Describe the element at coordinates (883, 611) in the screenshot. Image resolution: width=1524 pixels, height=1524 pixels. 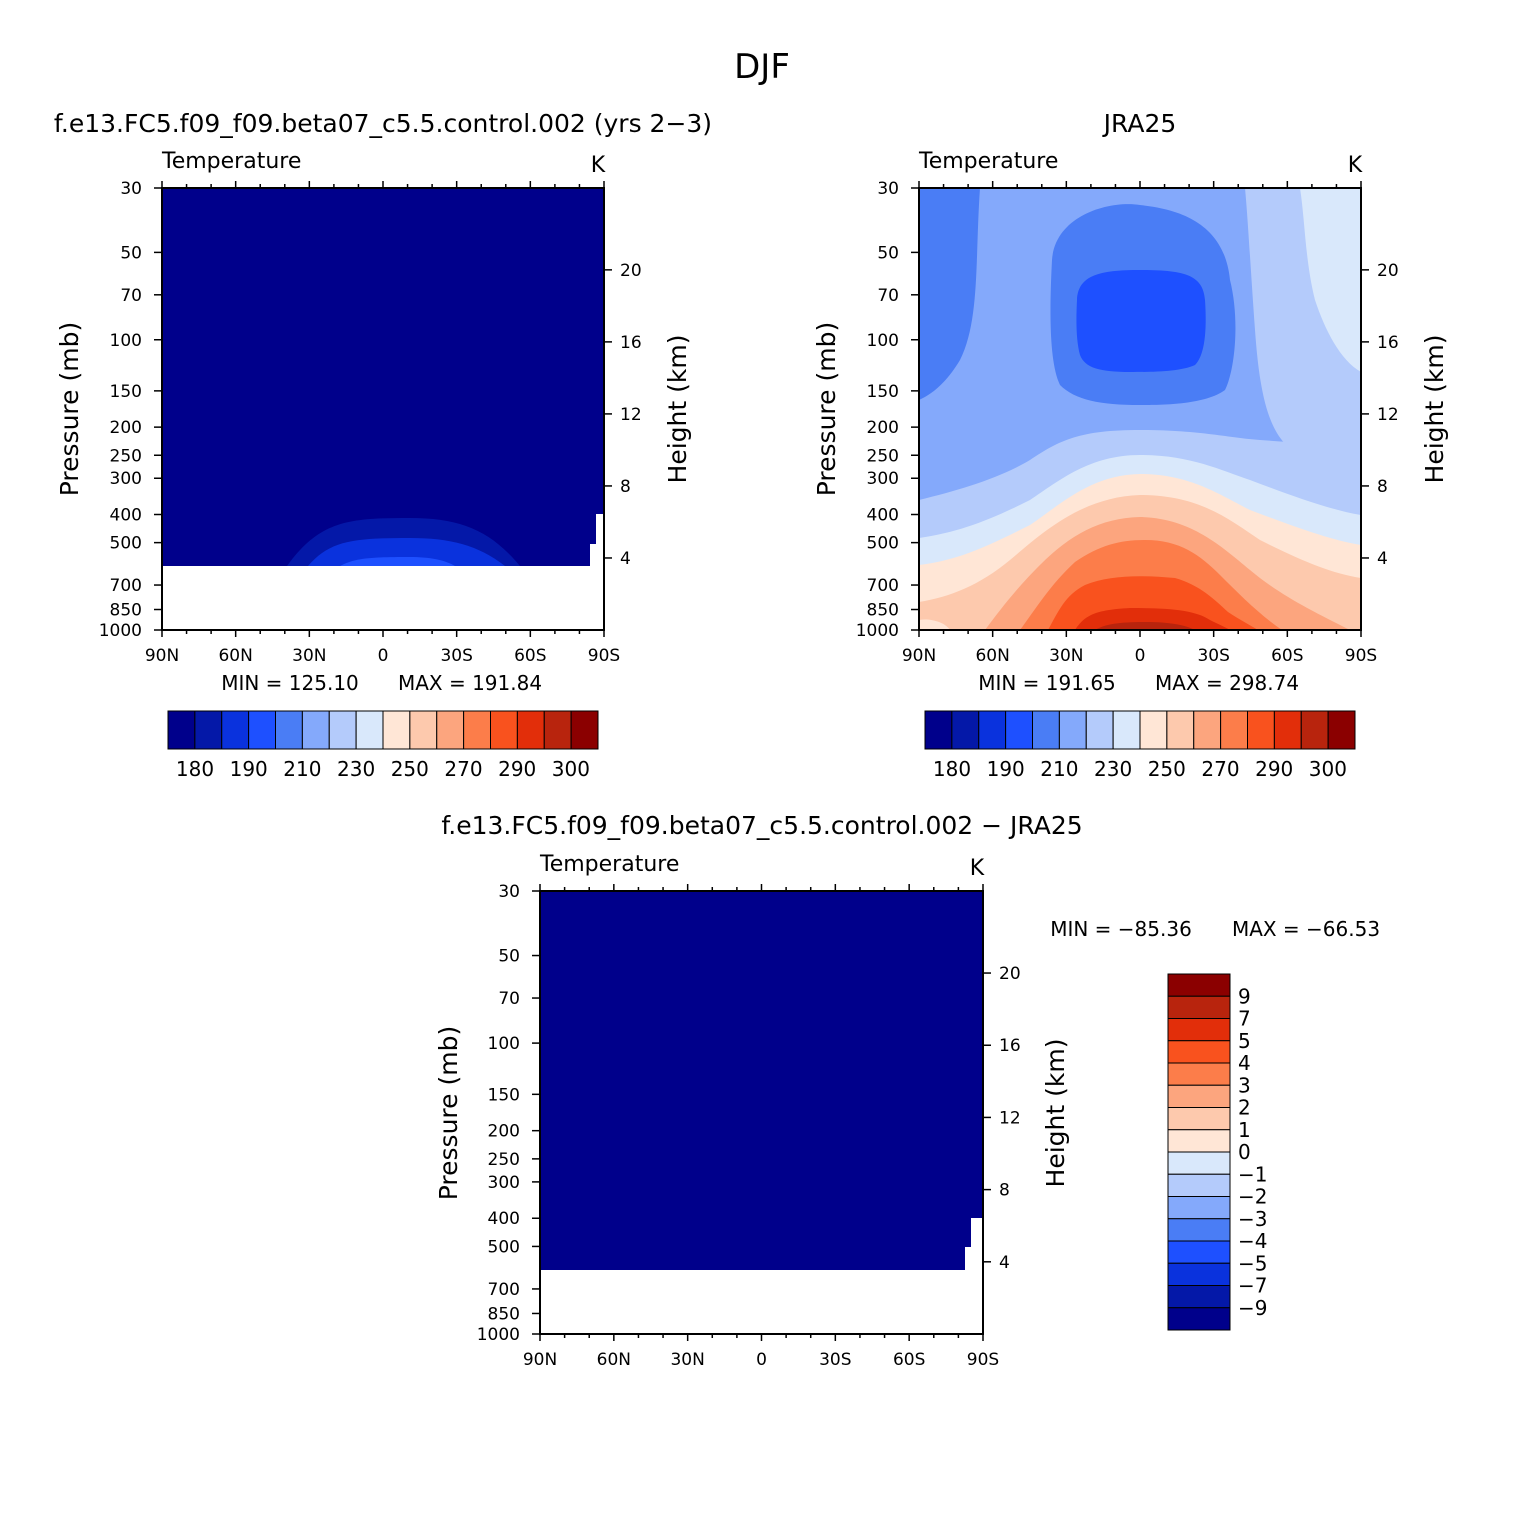
I see `obs-ytick-label: 850` at that location.